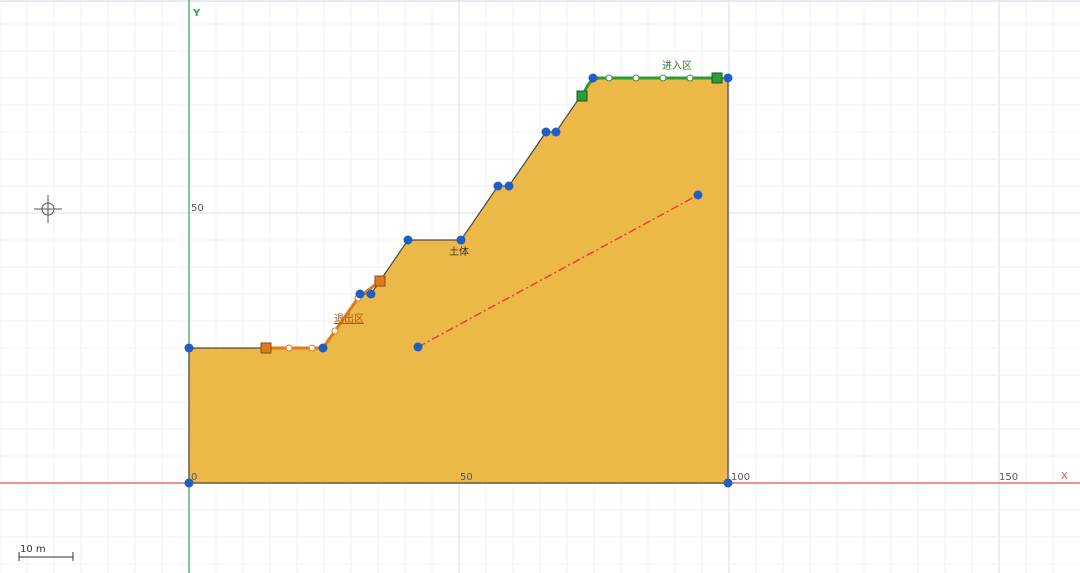  What do you see at coordinates (1064, 476) in the screenshot?
I see `x-axis-label: X` at bounding box center [1064, 476].